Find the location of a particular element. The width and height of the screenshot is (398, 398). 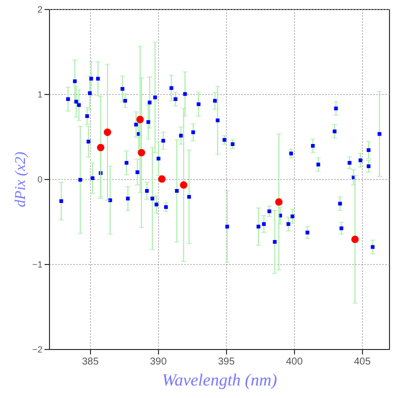

x-tick-label: 395 is located at coordinates (227, 362).